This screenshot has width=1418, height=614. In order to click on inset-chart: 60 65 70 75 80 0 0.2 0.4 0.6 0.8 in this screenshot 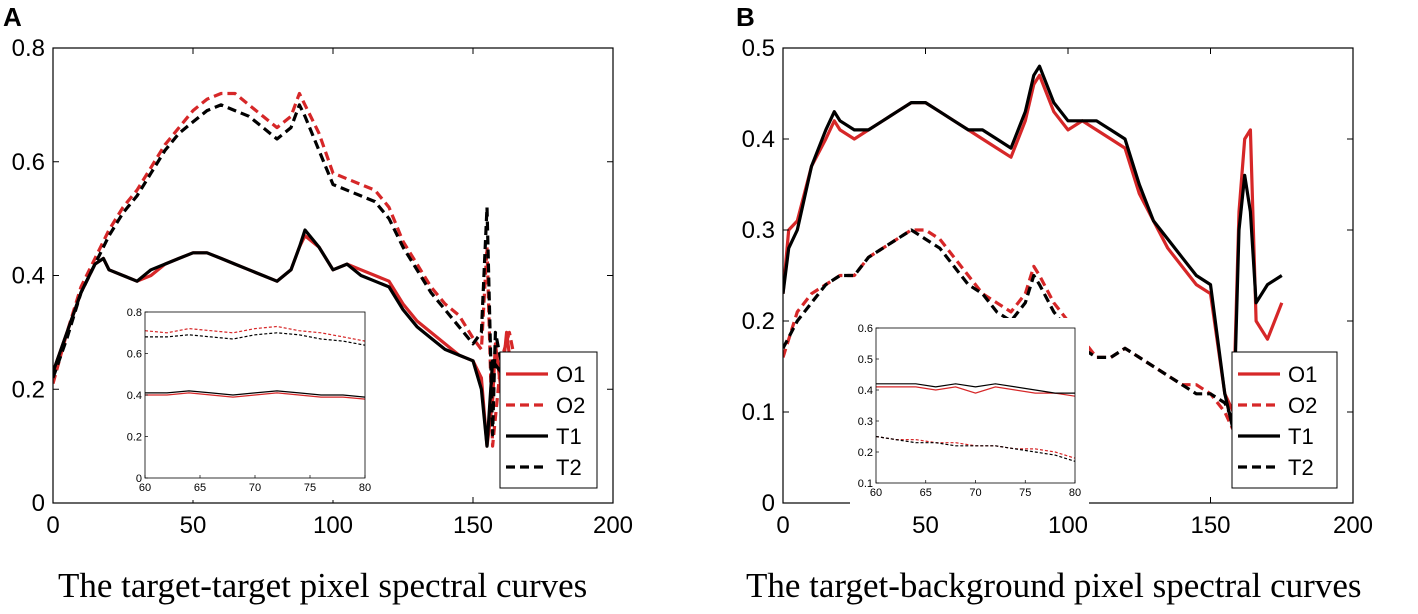, I will do `click(249, 401)`.